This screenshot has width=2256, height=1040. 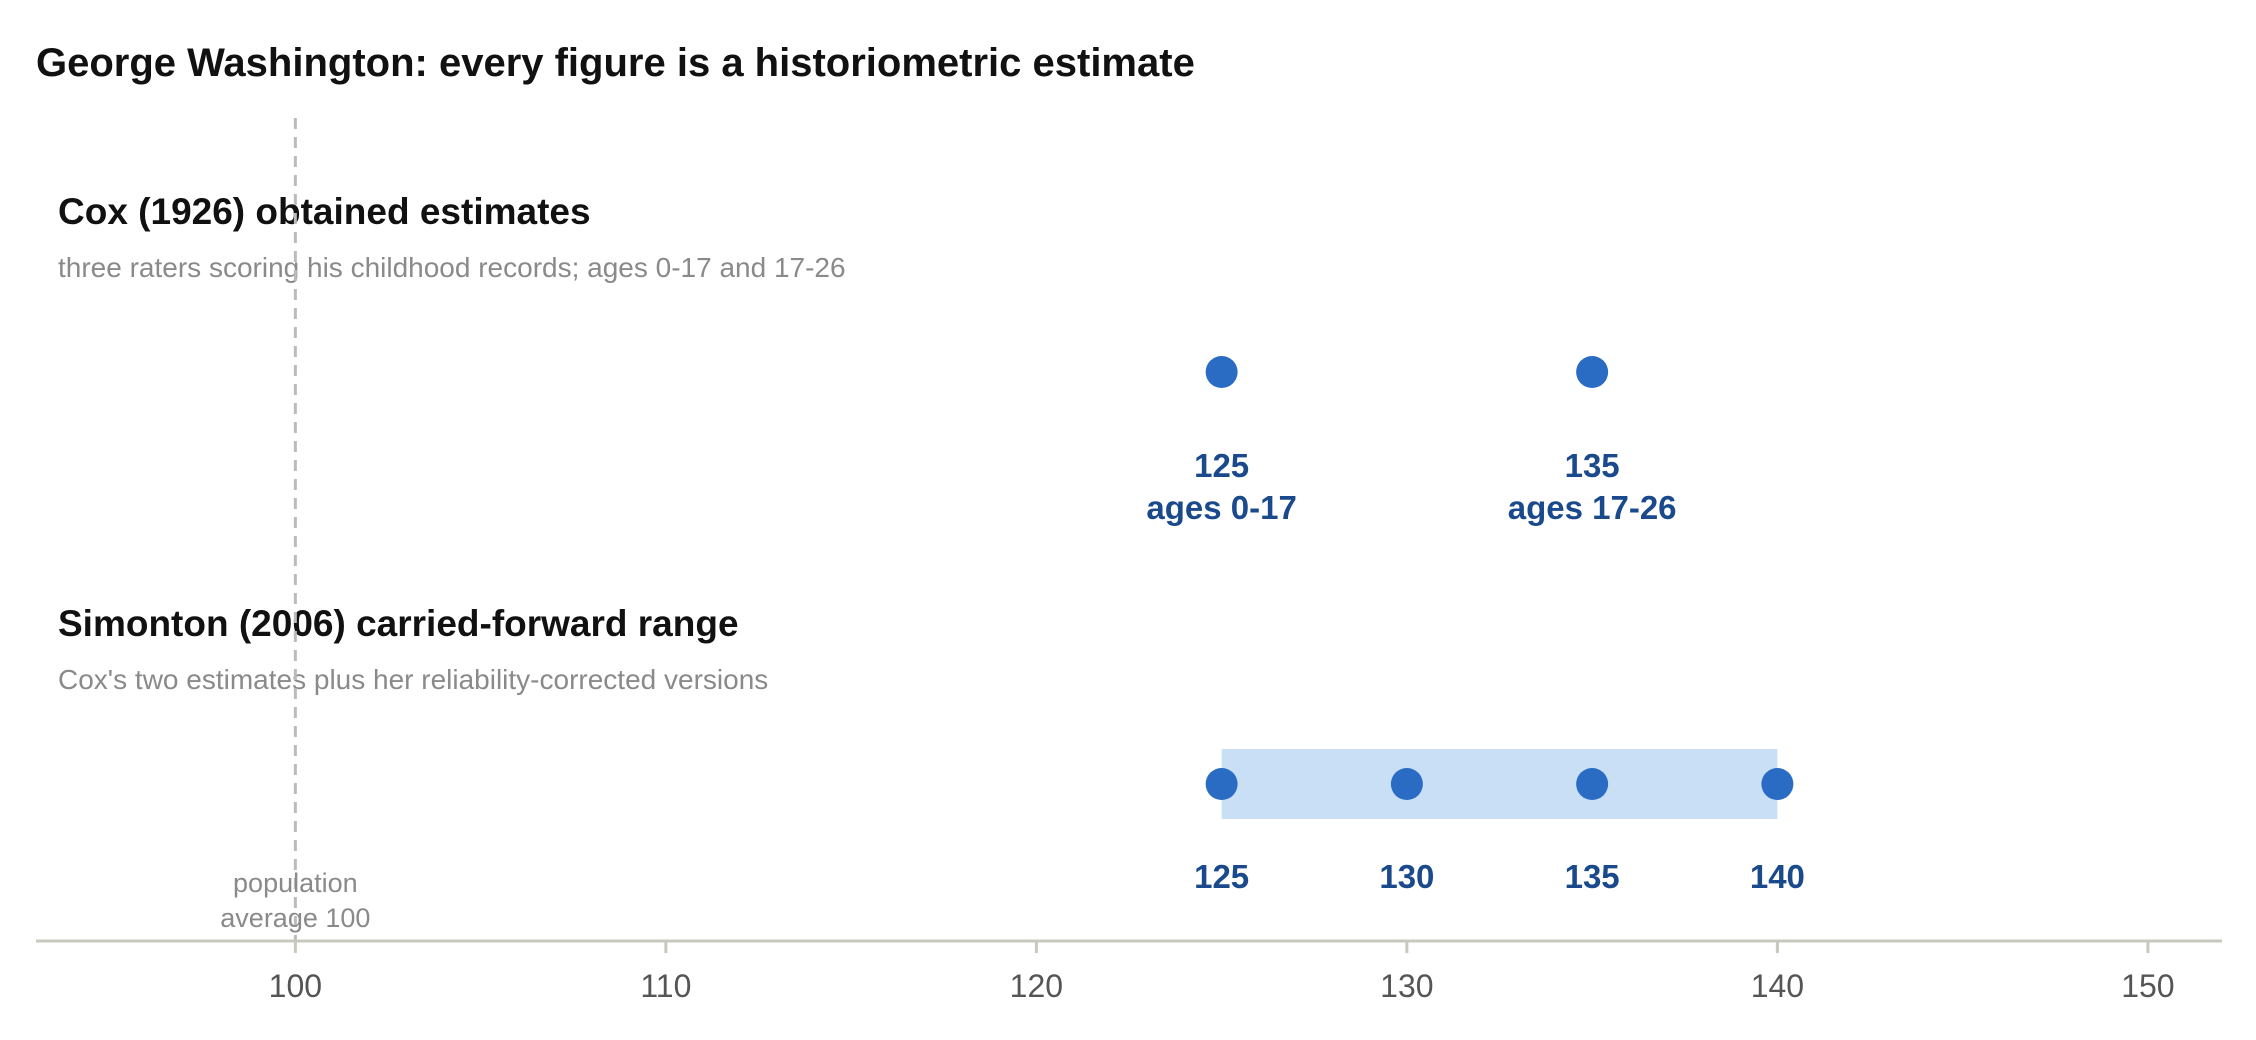 I want to click on range-layer, so click(x=1499, y=784).